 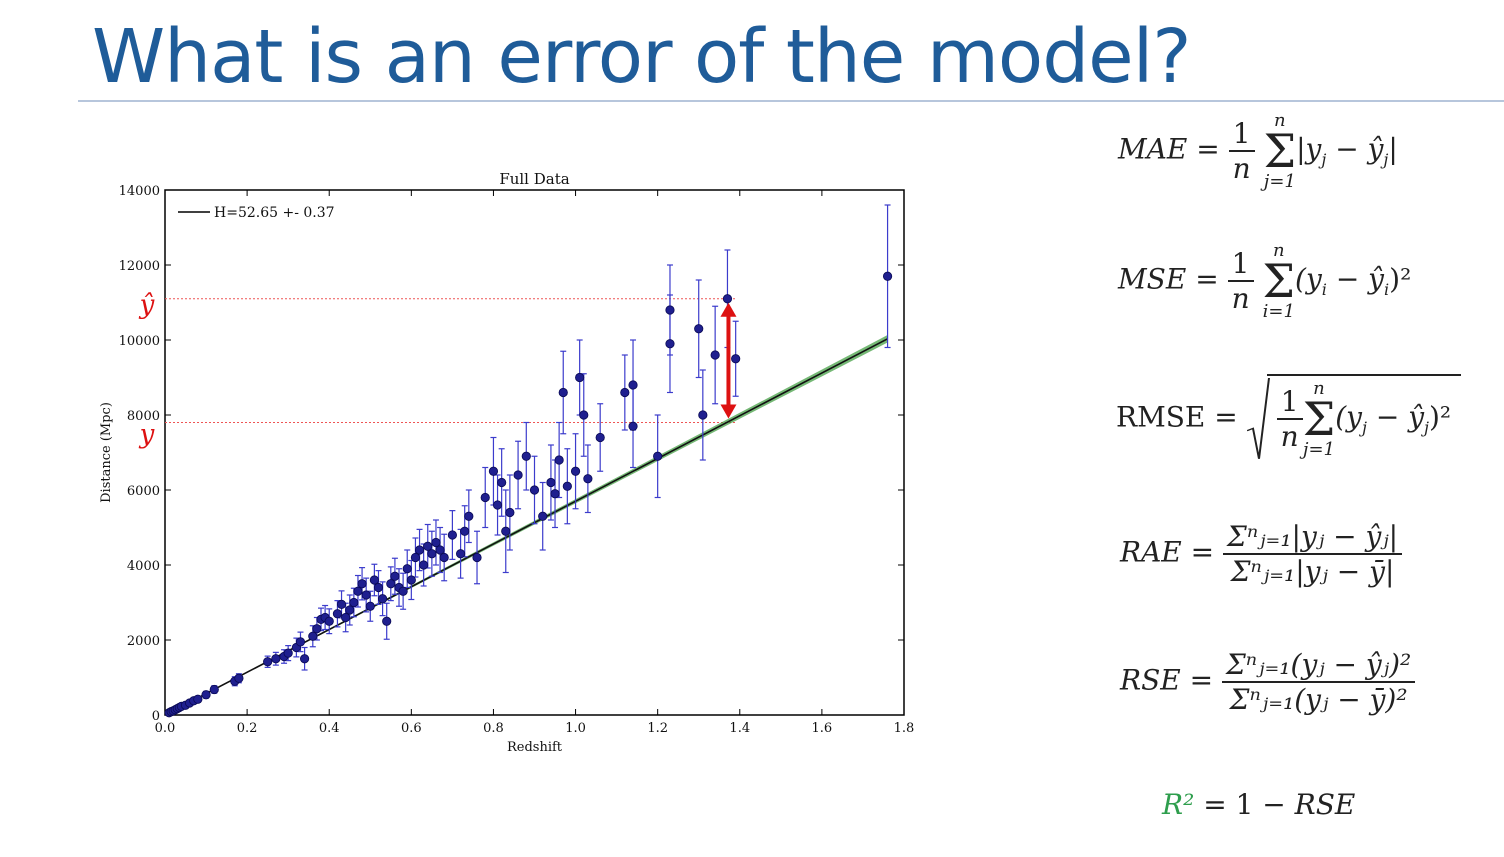 What do you see at coordinates (247, 728) in the screenshot?
I see `x-tick-label: 0.2` at bounding box center [247, 728].